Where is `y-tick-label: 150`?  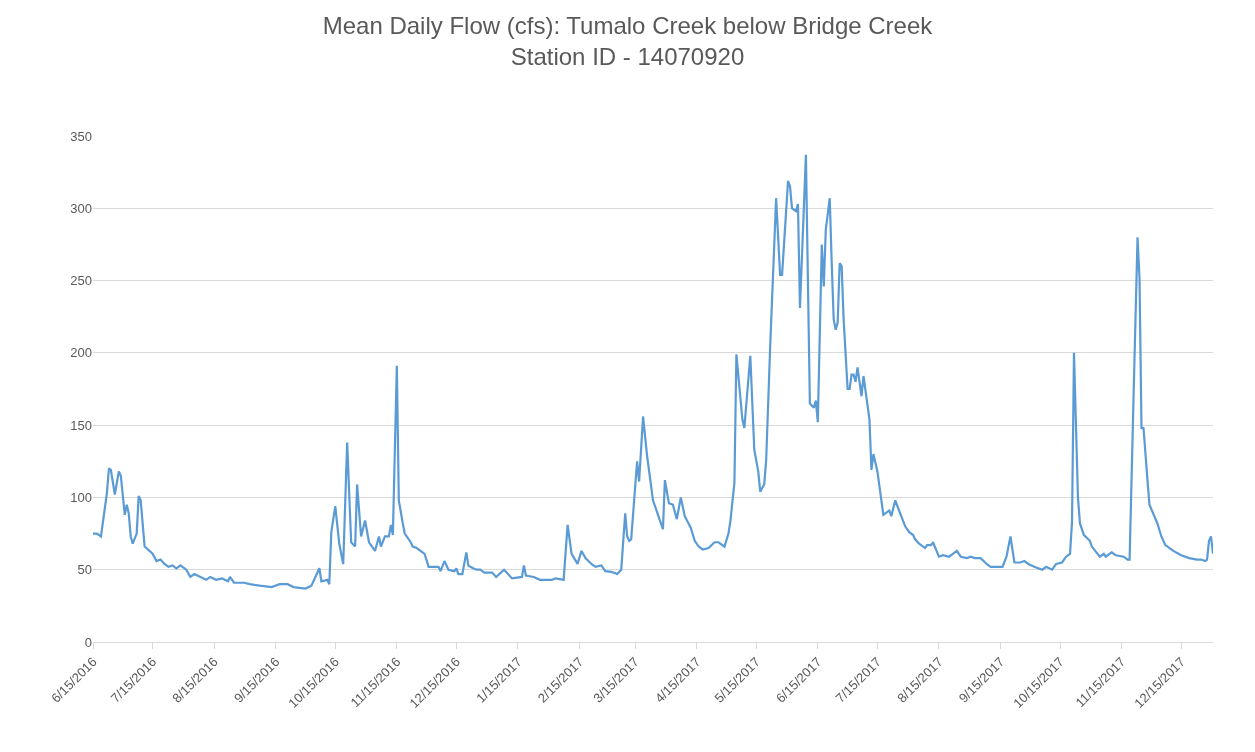 y-tick-label: 150 is located at coordinates (81, 425).